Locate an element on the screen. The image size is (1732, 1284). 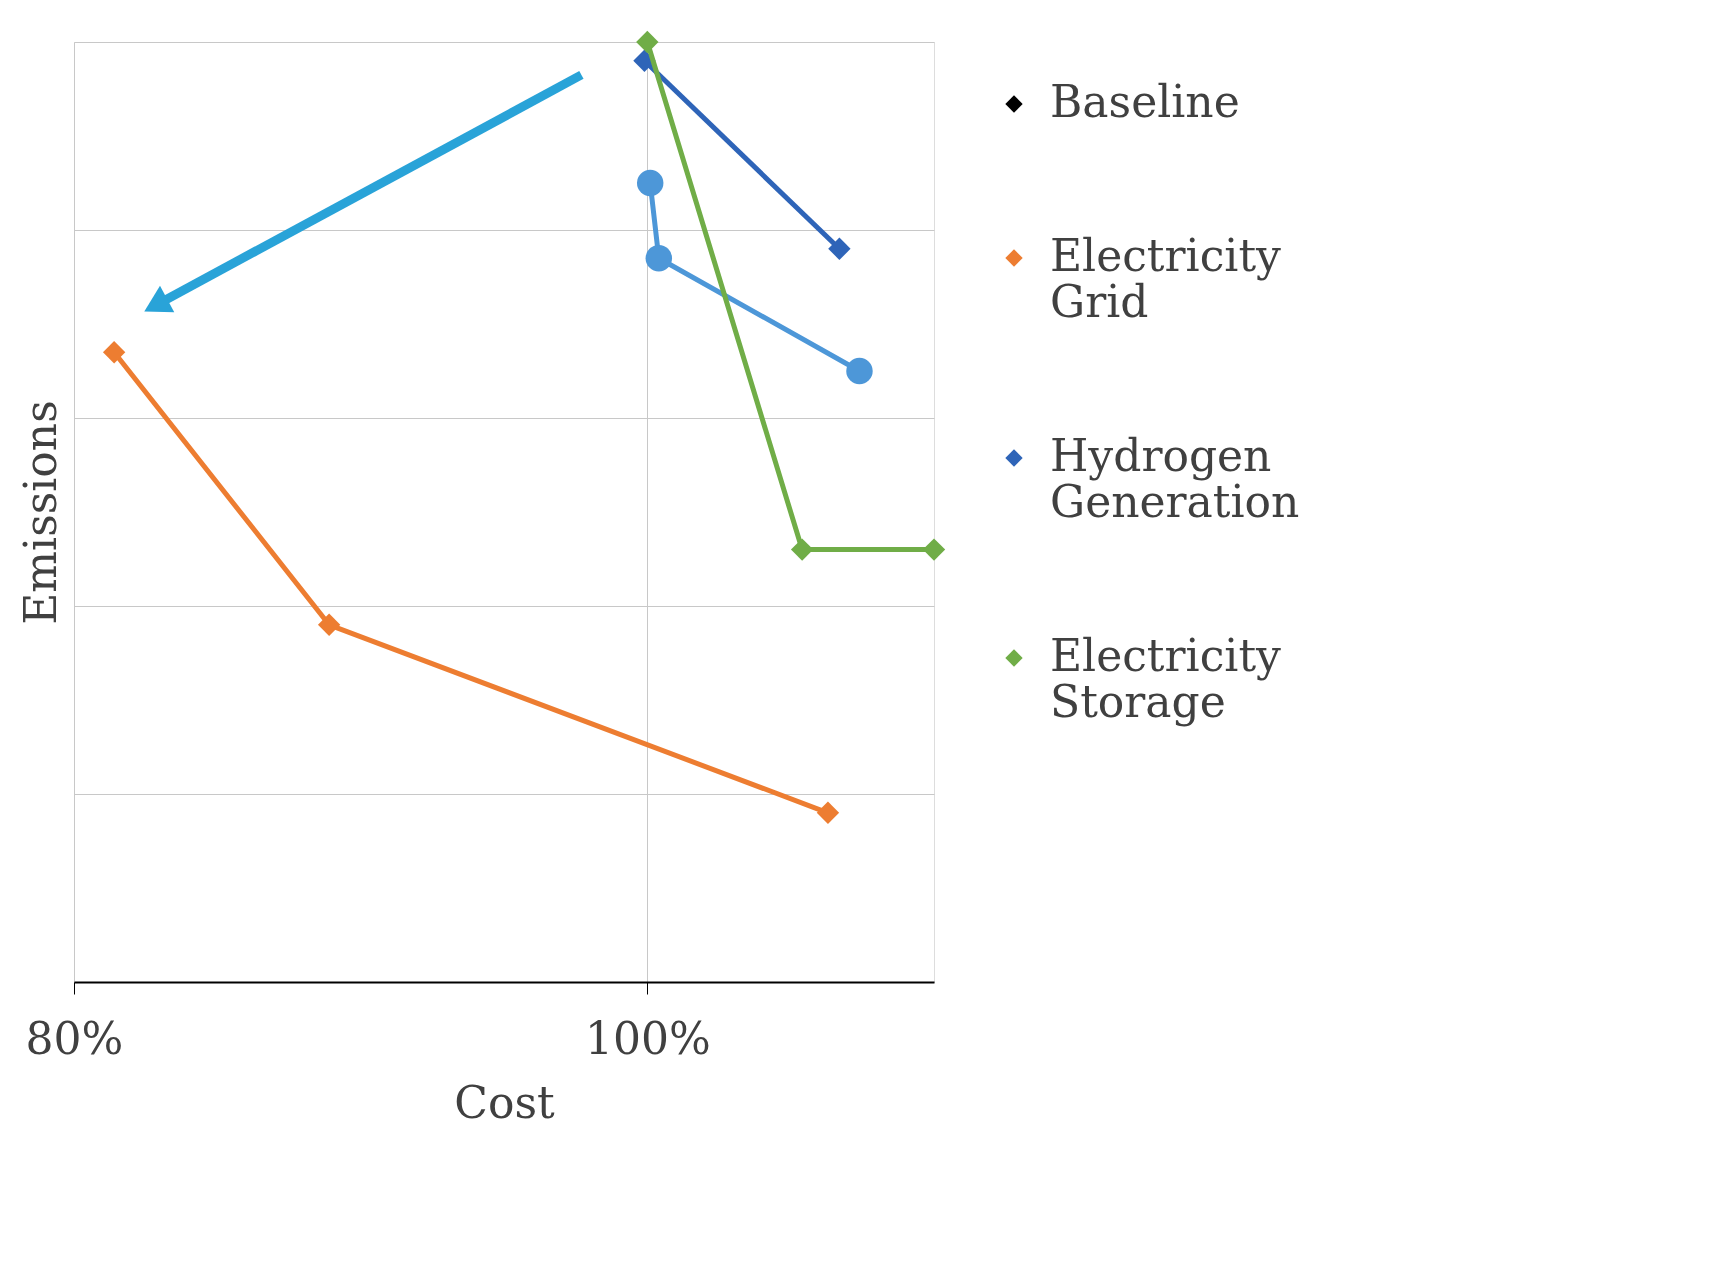
x-tick-label: 100% is located at coordinates (647, 1038).